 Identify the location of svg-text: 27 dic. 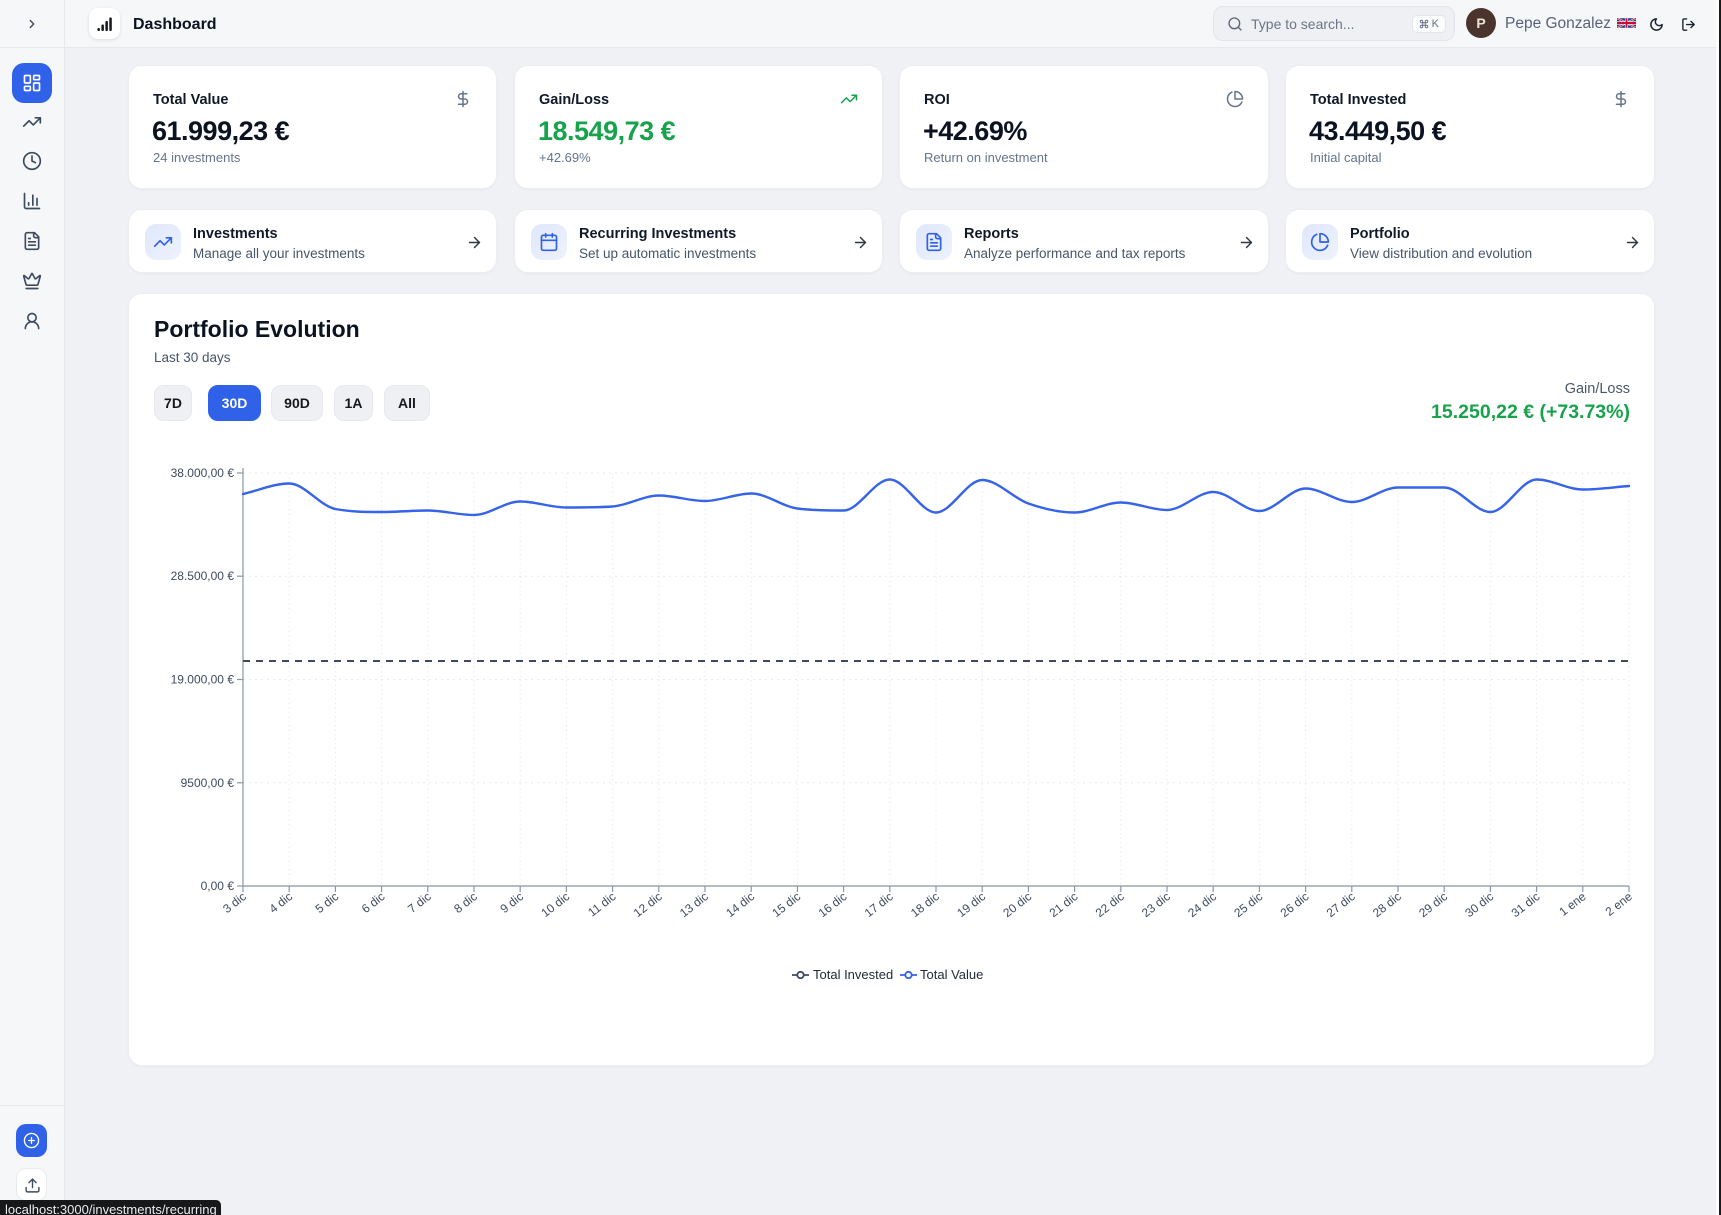
(1341, 904).